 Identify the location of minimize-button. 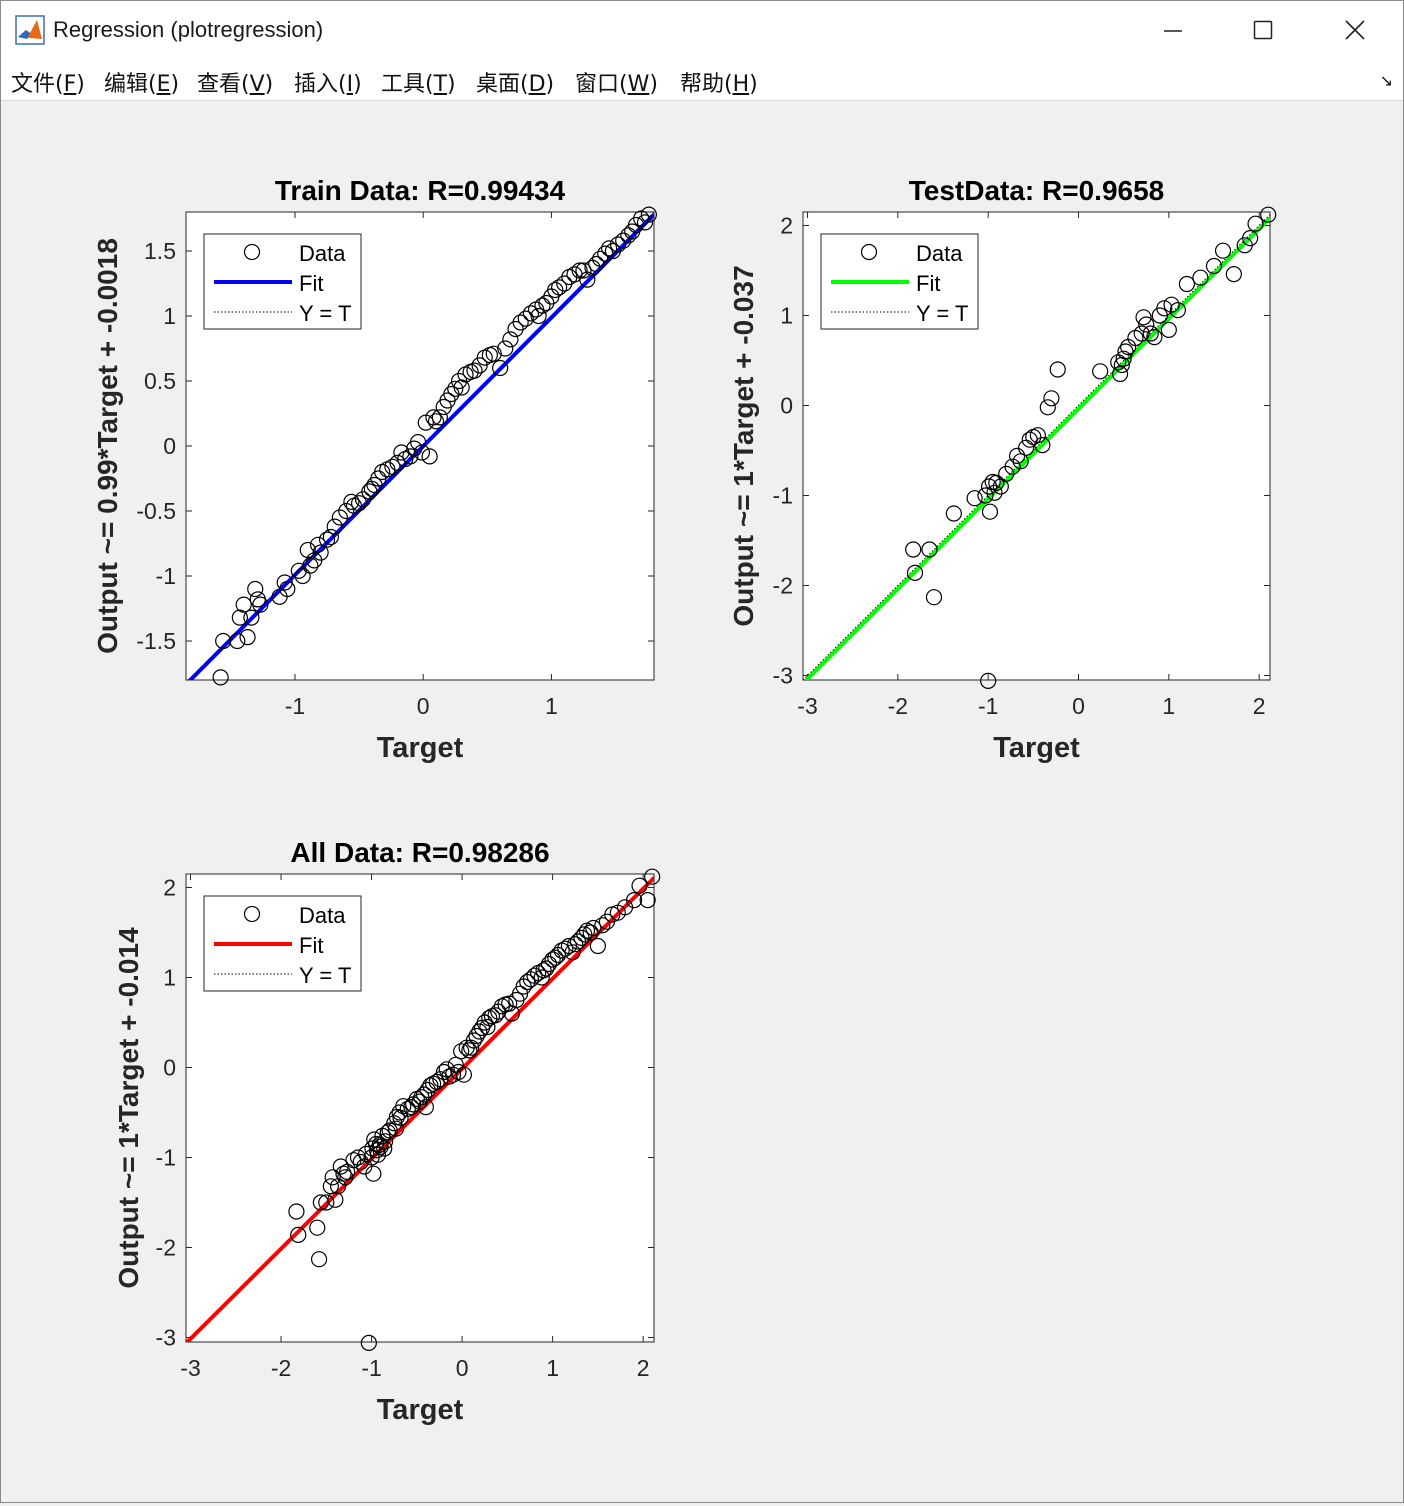
(1173, 30).